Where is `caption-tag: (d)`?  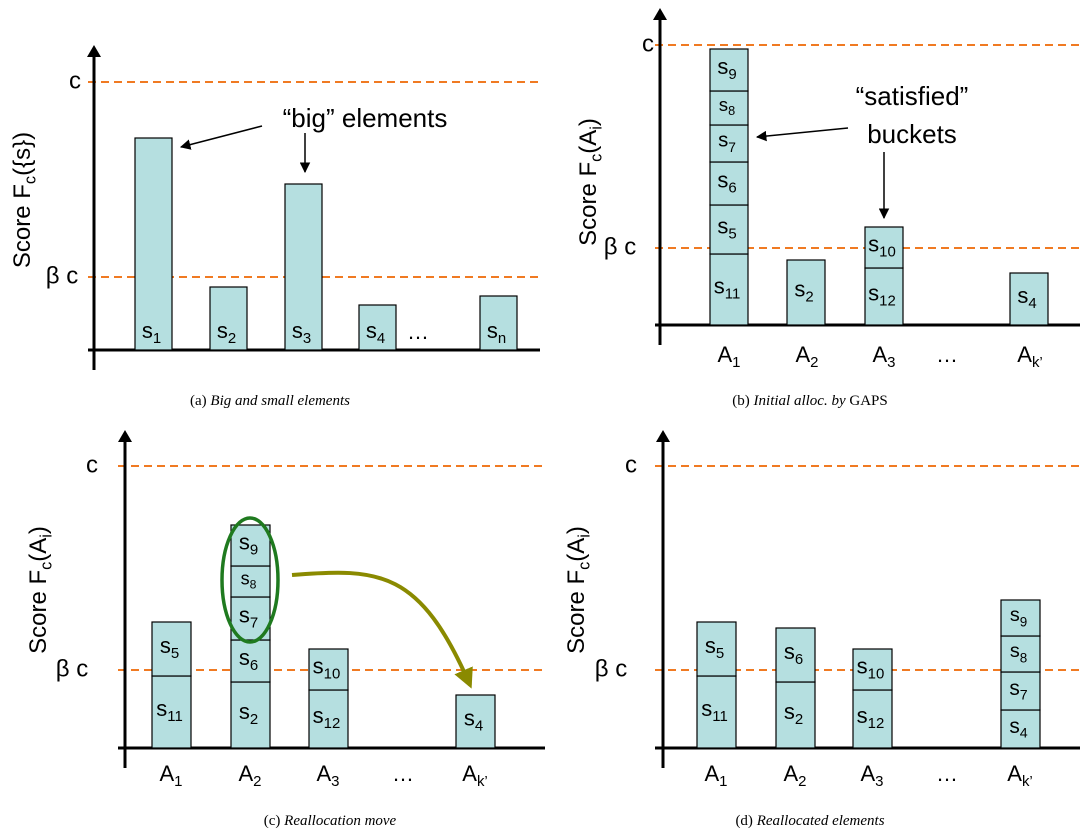 caption-tag: (d) is located at coordinates (744, 821).